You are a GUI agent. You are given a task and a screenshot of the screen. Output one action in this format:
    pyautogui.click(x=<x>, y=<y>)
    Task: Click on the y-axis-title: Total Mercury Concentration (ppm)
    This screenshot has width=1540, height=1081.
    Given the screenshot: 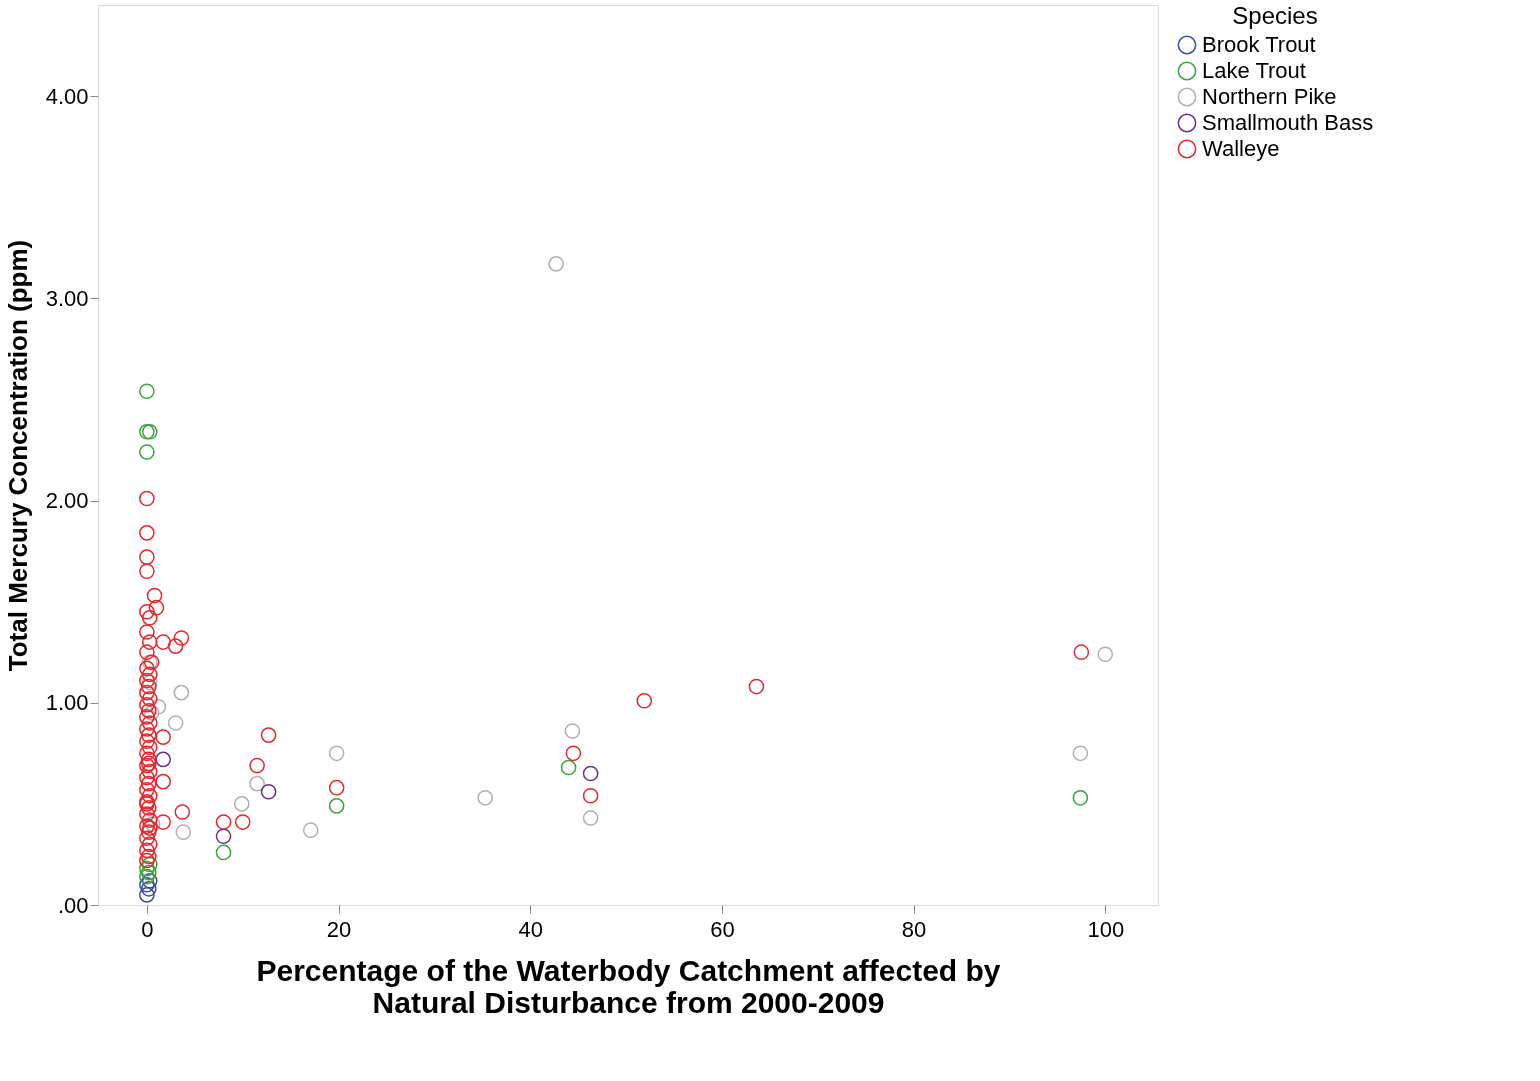 What is the action you would take?
    pyautogui.click(x=17, y=455)
    